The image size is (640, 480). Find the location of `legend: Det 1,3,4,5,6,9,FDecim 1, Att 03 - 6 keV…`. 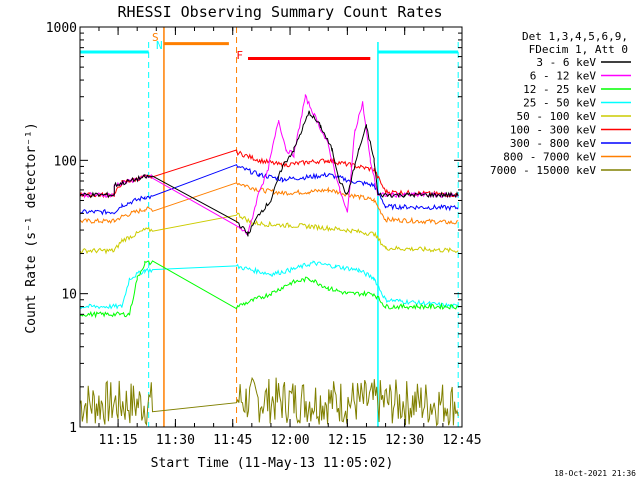

legend: Det 1,3,4,5,6,9,FDecim 1, Att 03 - 6 keV… is located at coordinates (560, 103).